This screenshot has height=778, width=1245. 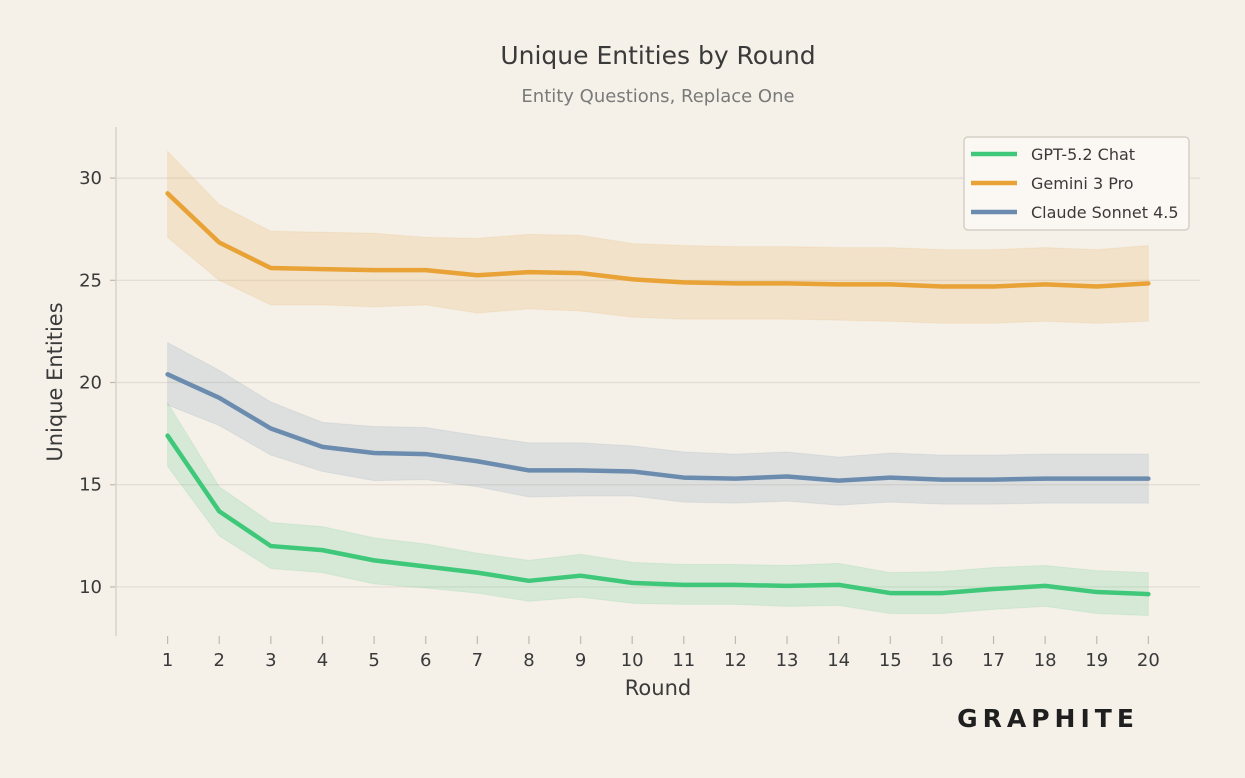 I want to click on x-tick-label: 6, so click(x=425, y=660).